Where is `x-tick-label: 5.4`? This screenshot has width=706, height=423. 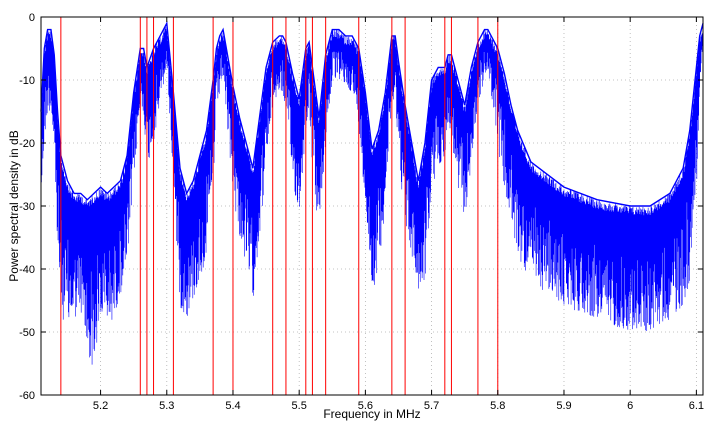
x-tick-label: 5.4 is located at coordinates (232, 406).